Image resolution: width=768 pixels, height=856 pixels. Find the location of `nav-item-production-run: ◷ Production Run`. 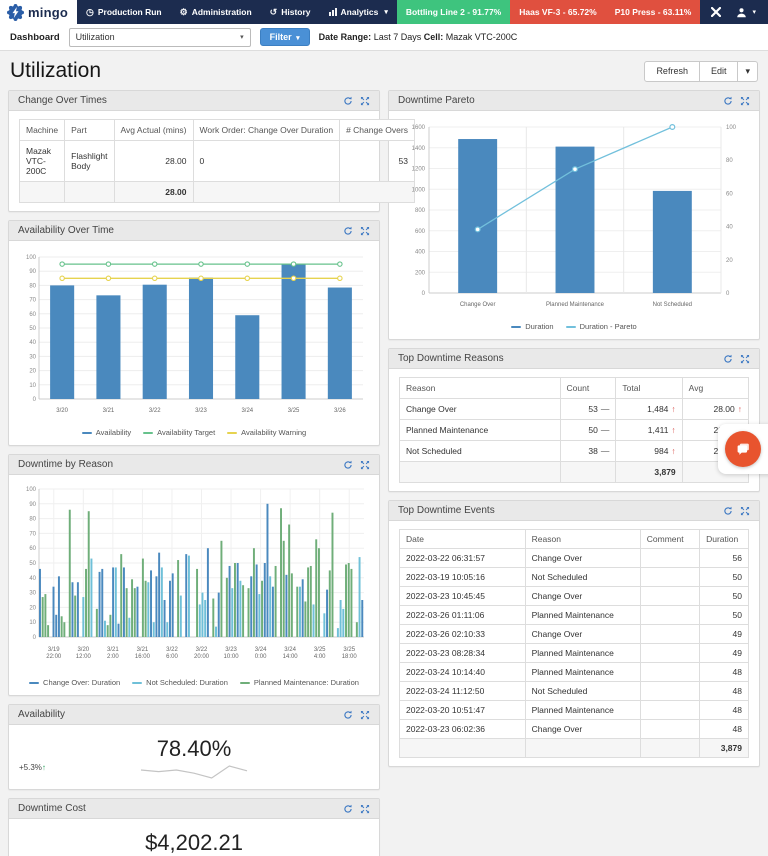

nav-item-production-run: ◷ Production Run is located at coordinates (124, 12).